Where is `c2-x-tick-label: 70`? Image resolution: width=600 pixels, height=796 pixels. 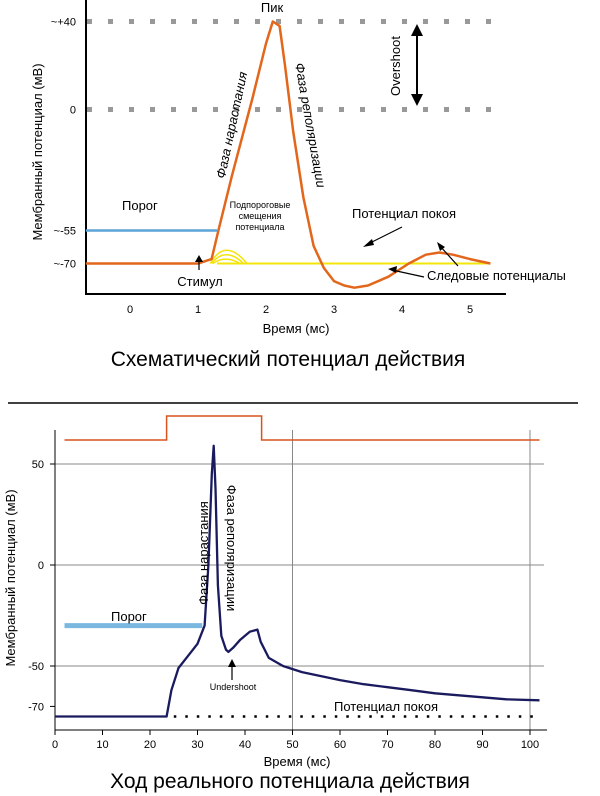
c2-x-tick-label: 70 is located at coordinates (387, 745).